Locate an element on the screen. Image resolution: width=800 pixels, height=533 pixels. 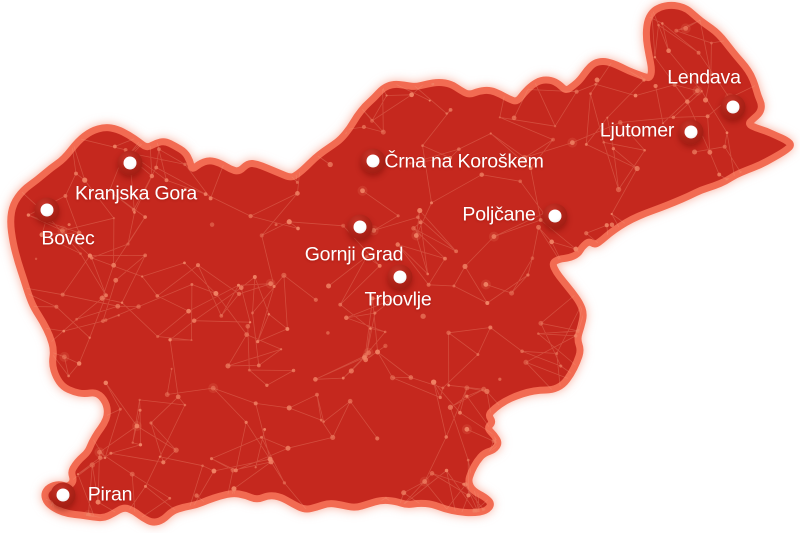
city-marker-piran is located at coordinates (63, 495).